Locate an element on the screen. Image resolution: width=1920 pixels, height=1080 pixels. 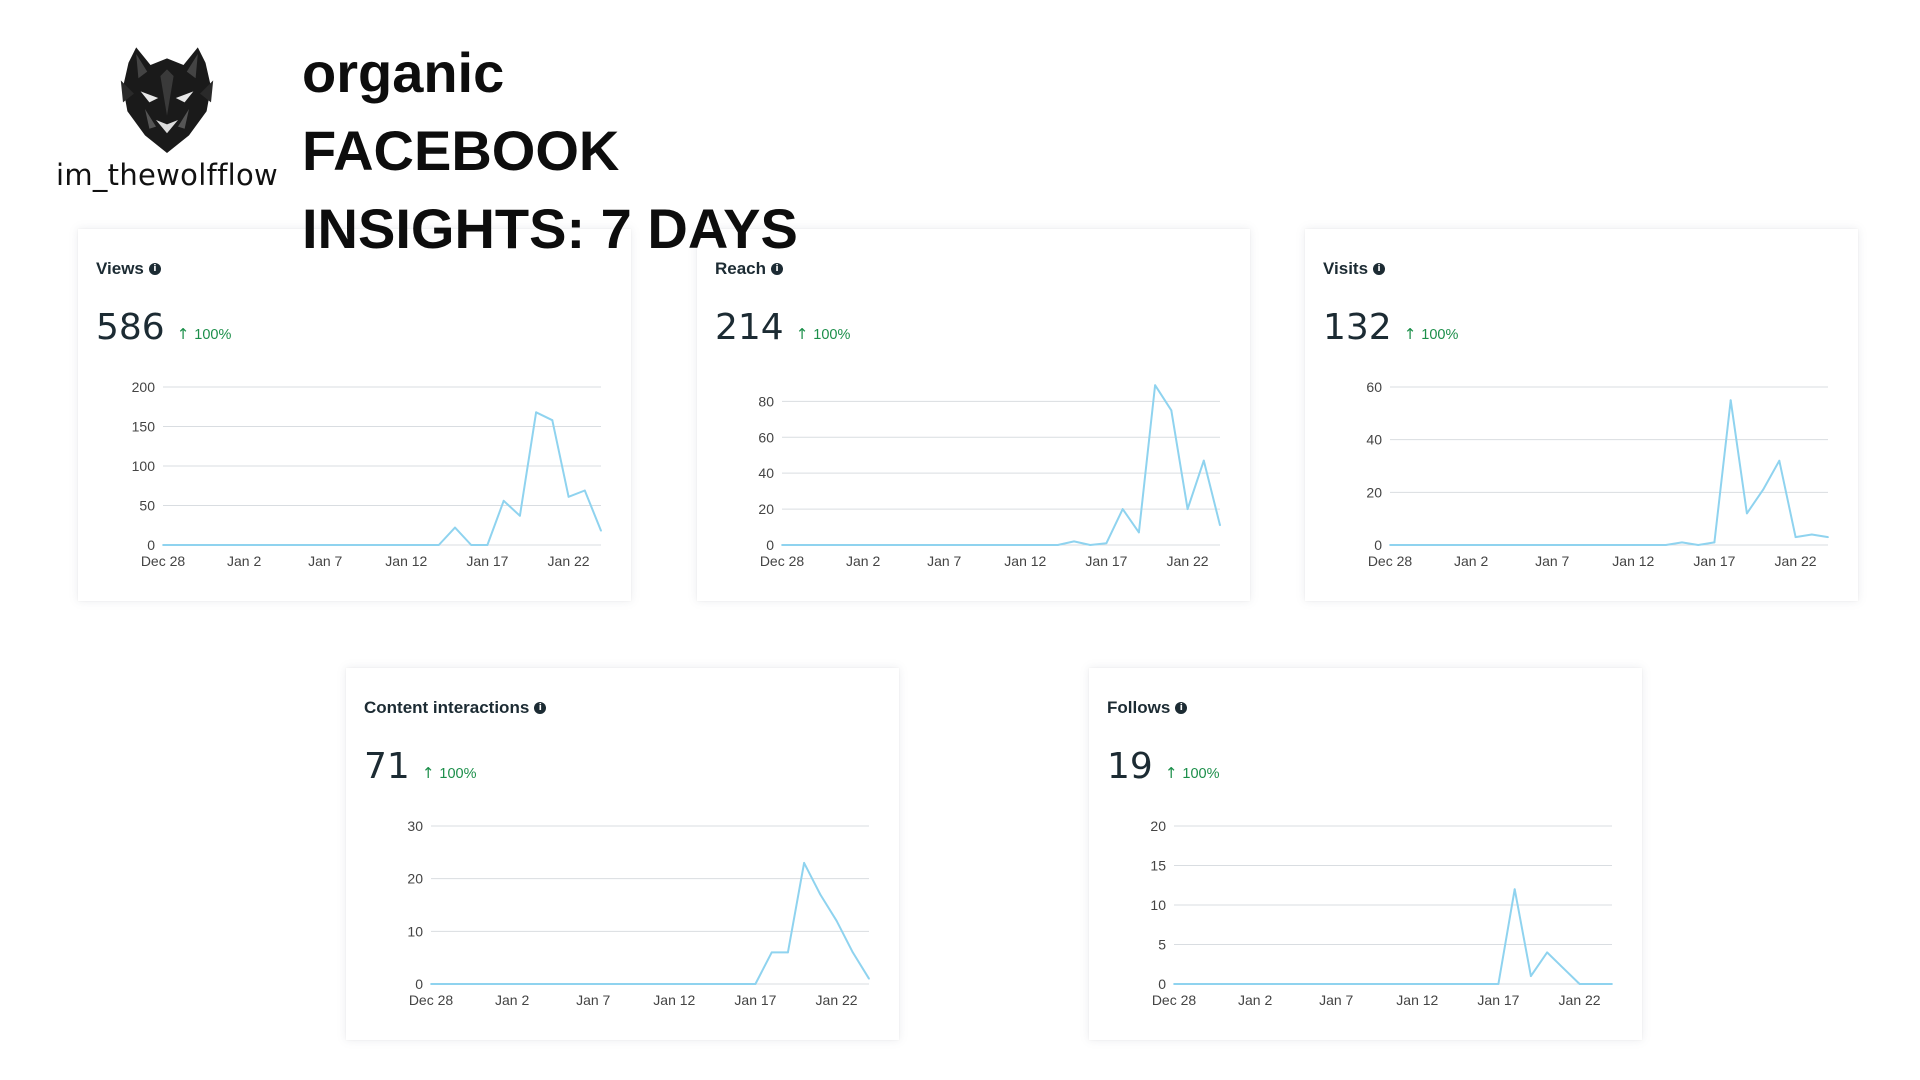
metric-value: 19 is located at coordinates (1130, 766).